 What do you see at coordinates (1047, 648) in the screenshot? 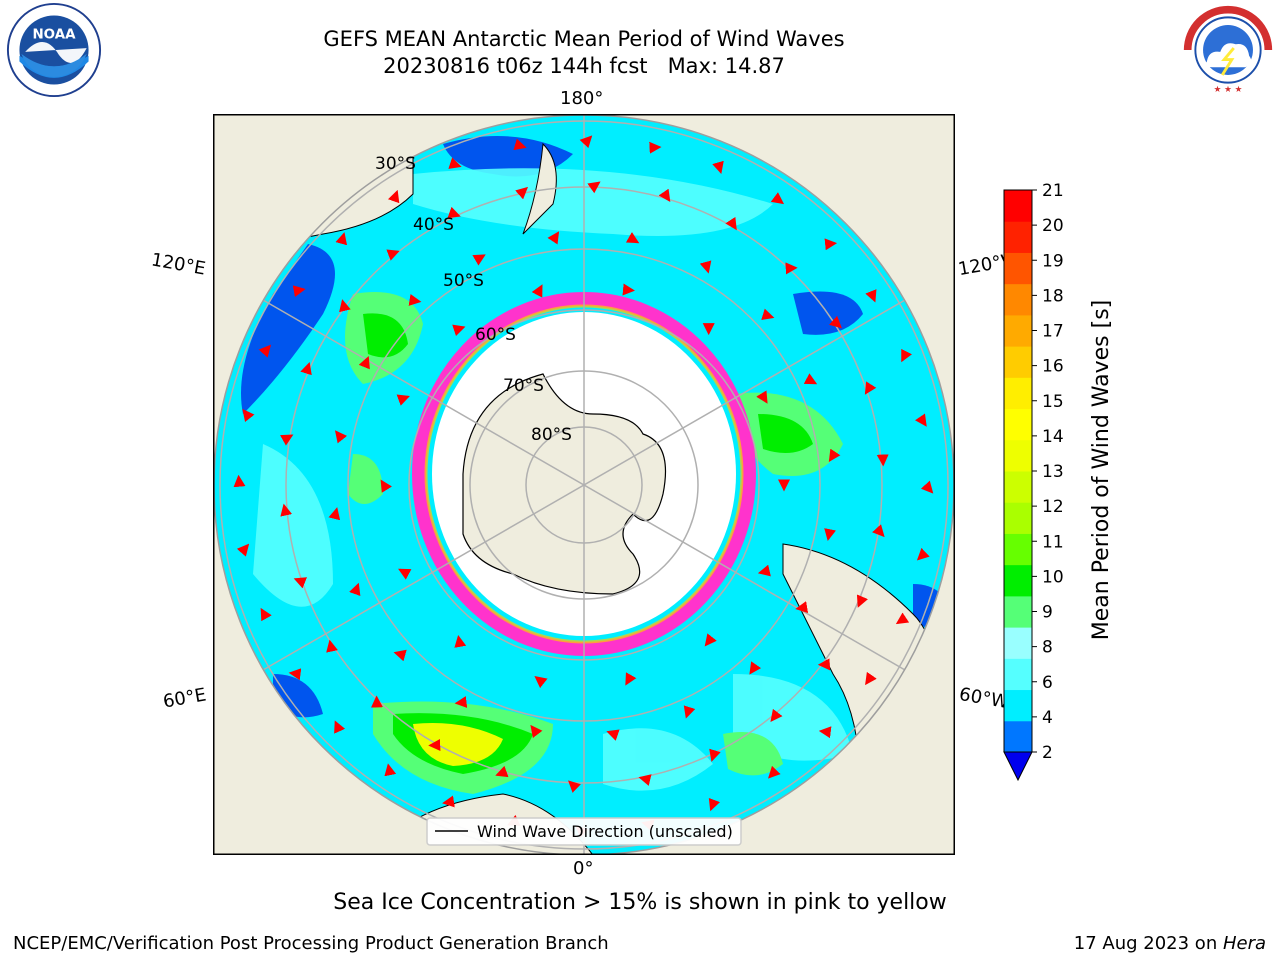
I see `colorbar-tick-label: 8` at bounding box center [1047, 648].